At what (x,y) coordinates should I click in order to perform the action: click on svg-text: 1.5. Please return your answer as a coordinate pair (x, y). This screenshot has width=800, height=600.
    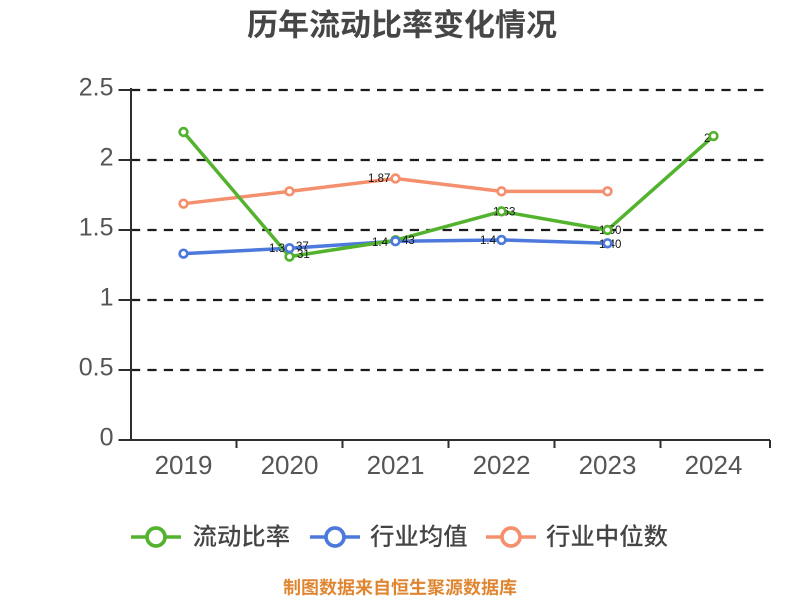
    Looking at the image, I should click on (96, 228).